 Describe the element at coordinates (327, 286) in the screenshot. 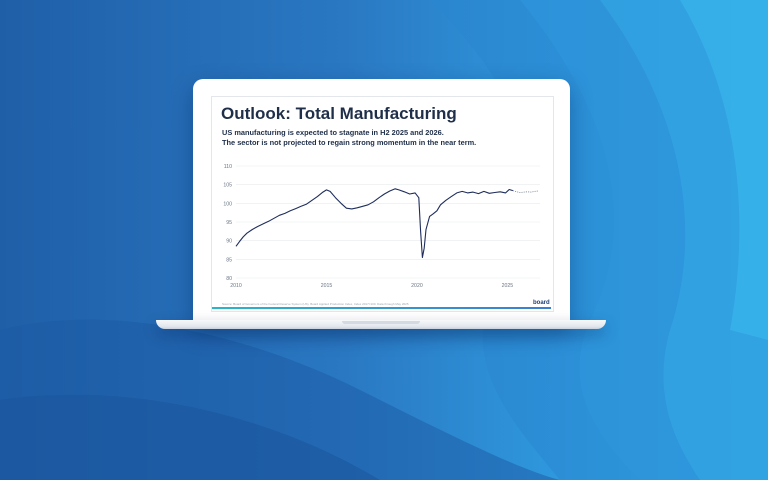

I see `x-tick-label: 2015` at that location.